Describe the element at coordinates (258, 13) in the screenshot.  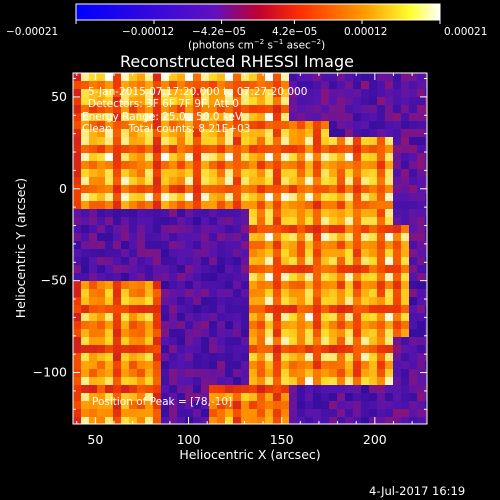
I see `colorbar` at that location.